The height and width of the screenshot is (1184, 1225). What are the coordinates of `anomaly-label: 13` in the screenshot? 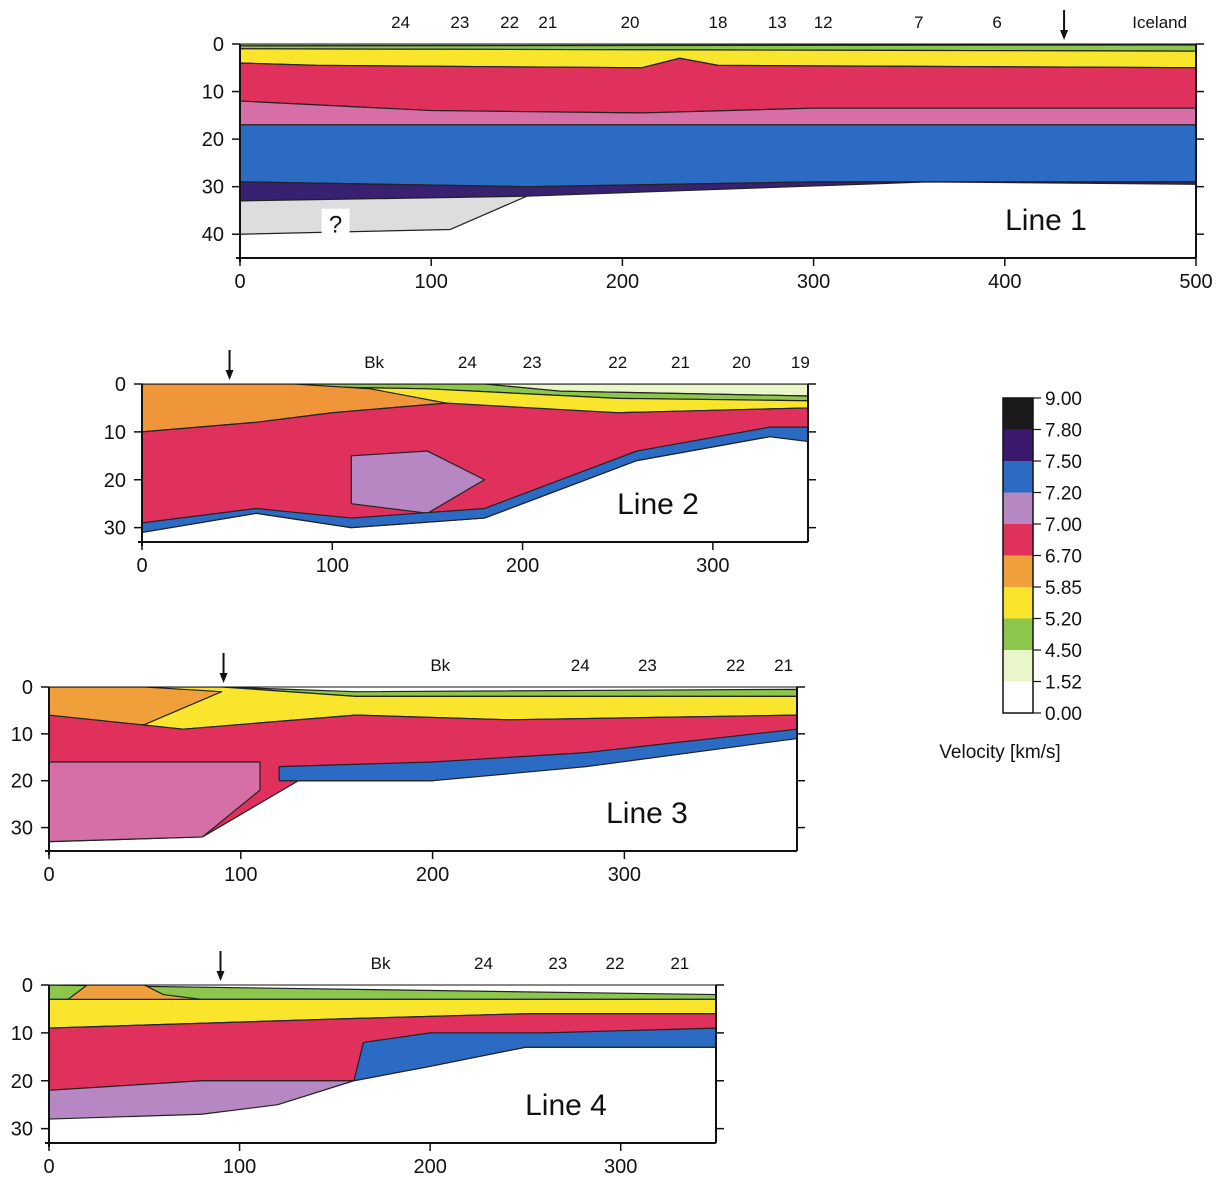 It's located at (777, 22).